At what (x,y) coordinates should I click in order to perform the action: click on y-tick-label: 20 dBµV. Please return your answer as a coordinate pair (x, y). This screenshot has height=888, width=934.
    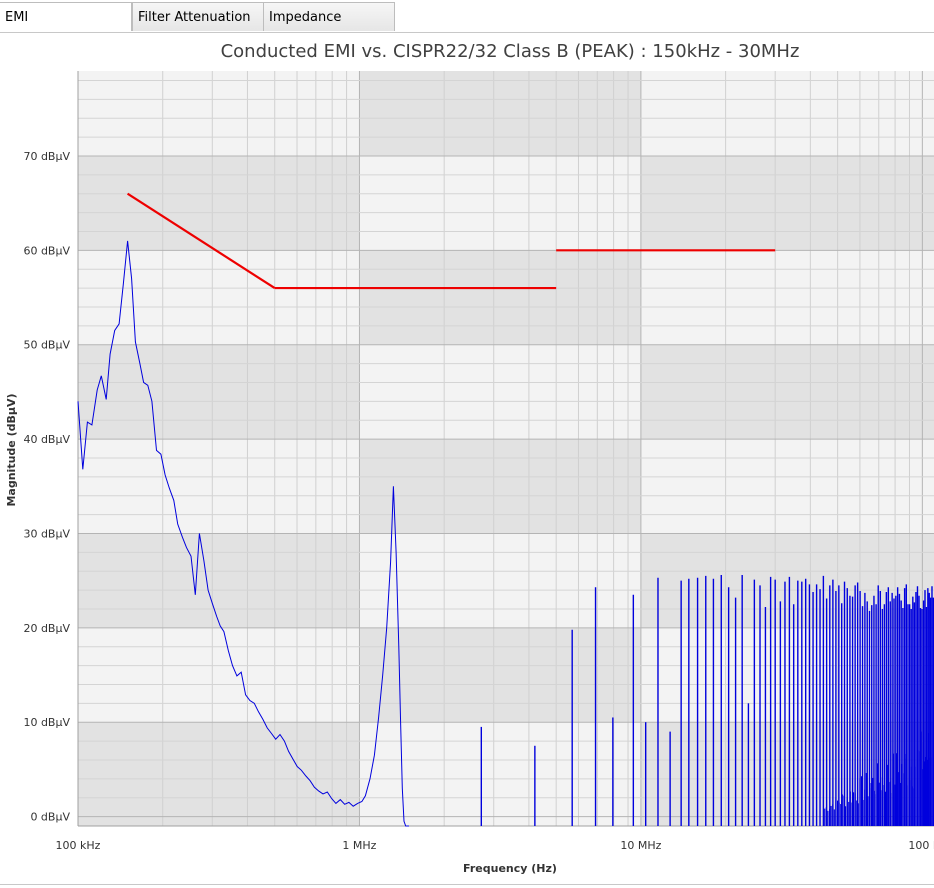
    Looking at the image, I should click on (46, 628).